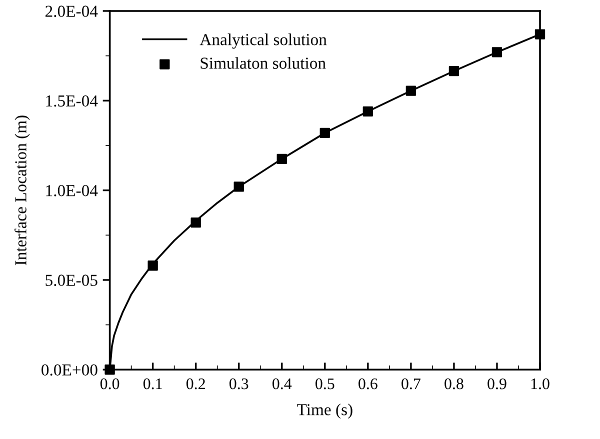 The image size is (600, 439). What do you see at coordinates (540, 384) in the screenshot?
I see `x-tick-label: 1.0` at bounding box center [540, 384].